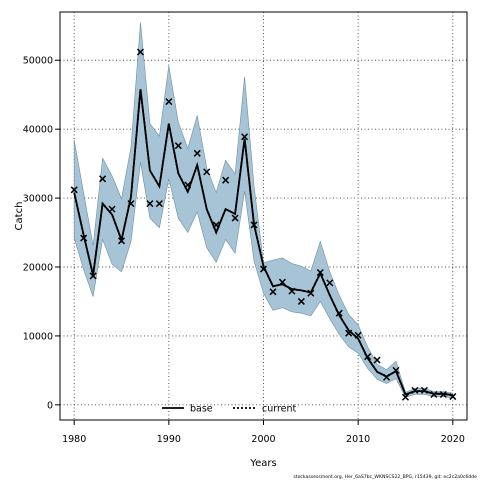 Image resolution: width=480 pixels, height=480 pixels. I want to click on x-tick-label: 1990, so click(169, 439).